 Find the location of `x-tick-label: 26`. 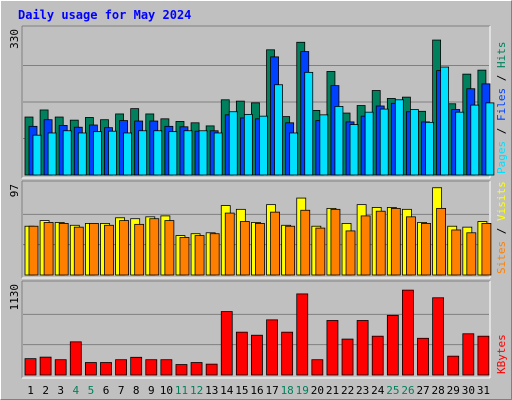

x-tick-label: 26 is located at coordinates (407, 390).